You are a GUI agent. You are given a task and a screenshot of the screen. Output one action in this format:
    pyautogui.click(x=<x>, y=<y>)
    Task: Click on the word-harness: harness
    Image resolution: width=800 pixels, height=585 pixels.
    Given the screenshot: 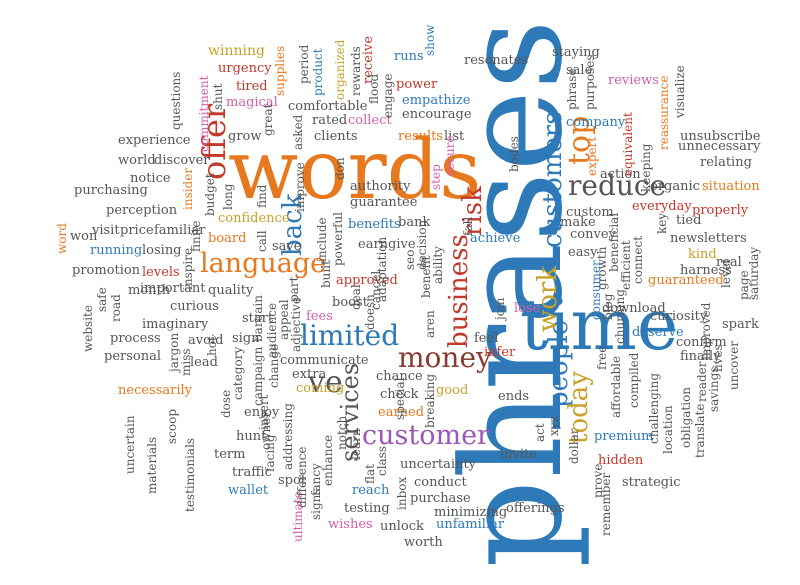 What is the action you would take?
    pyautogui.click(x=706, y=270)
    